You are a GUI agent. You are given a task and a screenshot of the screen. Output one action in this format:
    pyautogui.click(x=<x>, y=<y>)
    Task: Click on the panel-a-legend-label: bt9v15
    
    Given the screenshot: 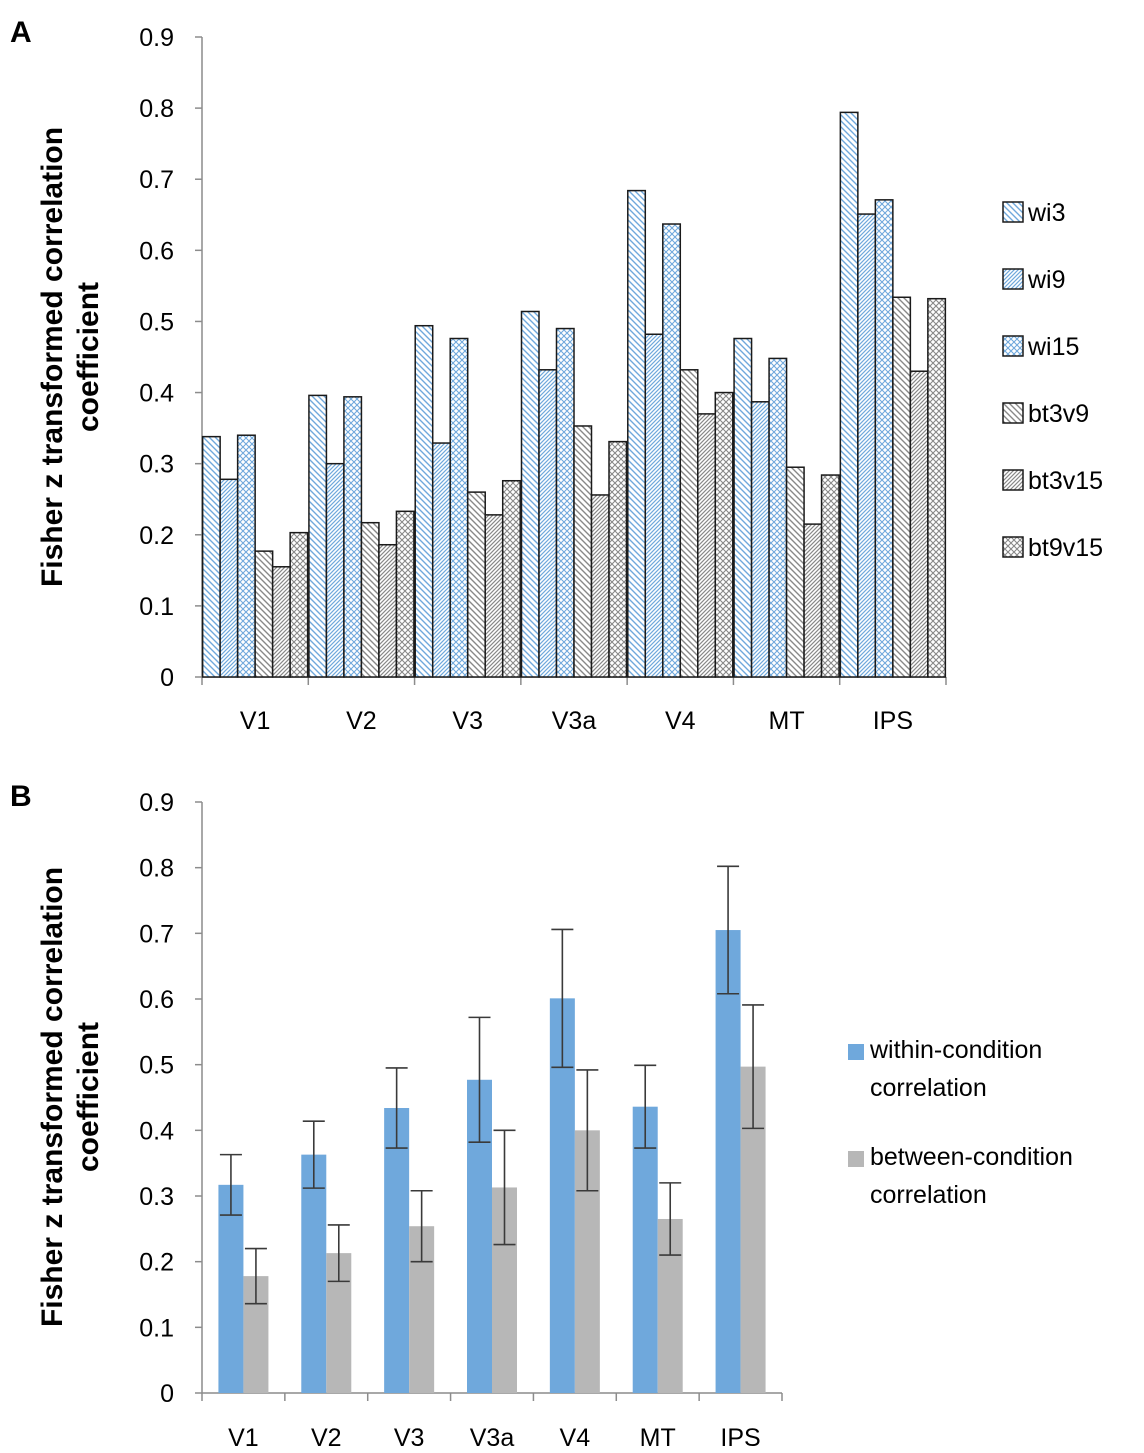 What is the action you would take?
    pyautogui.click(x=1065, y=548)
    